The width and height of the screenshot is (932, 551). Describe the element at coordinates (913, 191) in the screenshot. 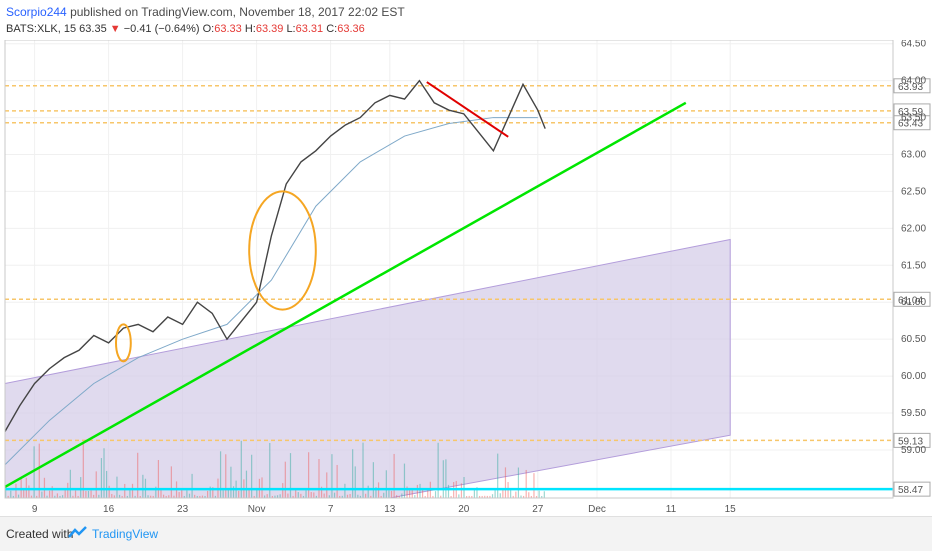

I see `y-tick-label: 62.50` at that location.